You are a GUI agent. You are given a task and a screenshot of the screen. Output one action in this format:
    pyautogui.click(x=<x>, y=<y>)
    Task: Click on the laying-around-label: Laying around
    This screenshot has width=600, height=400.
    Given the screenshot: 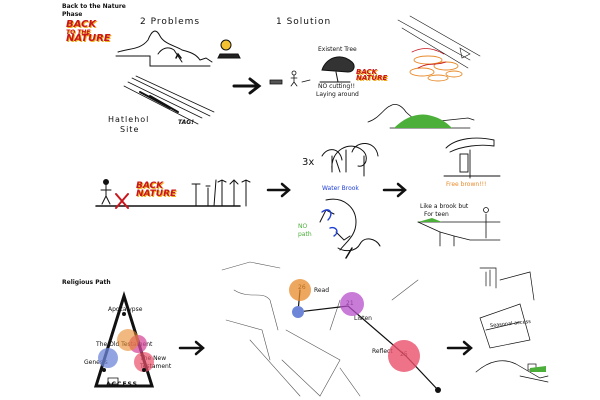 What is the action you would take?
    pyautogui.click(x=337, y=94)
    